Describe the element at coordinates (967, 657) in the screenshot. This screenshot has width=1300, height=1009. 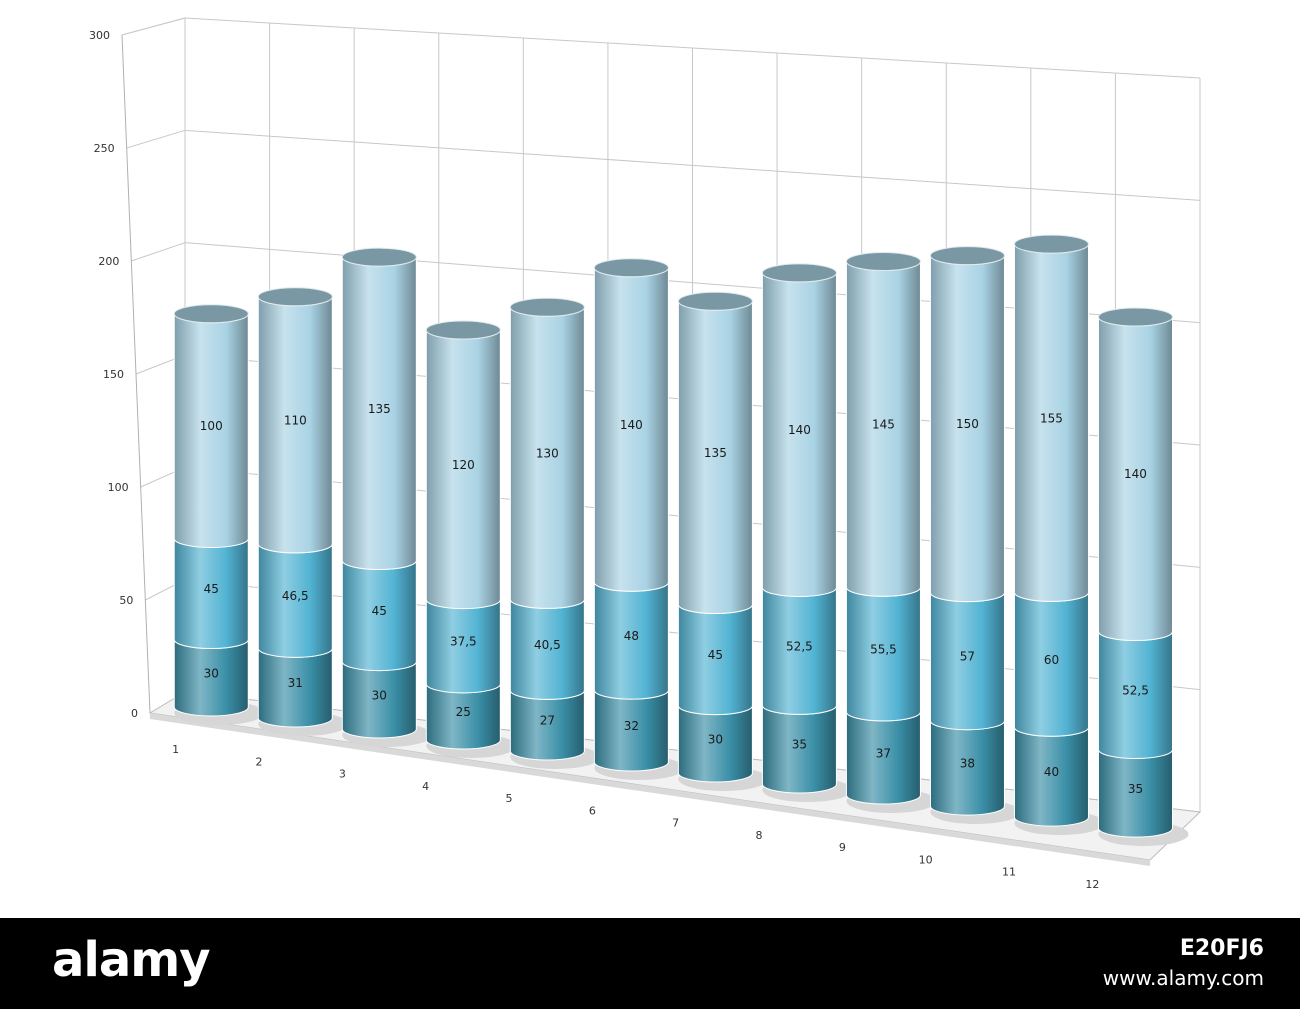
I see `data-label-10-2: 57` at that location.